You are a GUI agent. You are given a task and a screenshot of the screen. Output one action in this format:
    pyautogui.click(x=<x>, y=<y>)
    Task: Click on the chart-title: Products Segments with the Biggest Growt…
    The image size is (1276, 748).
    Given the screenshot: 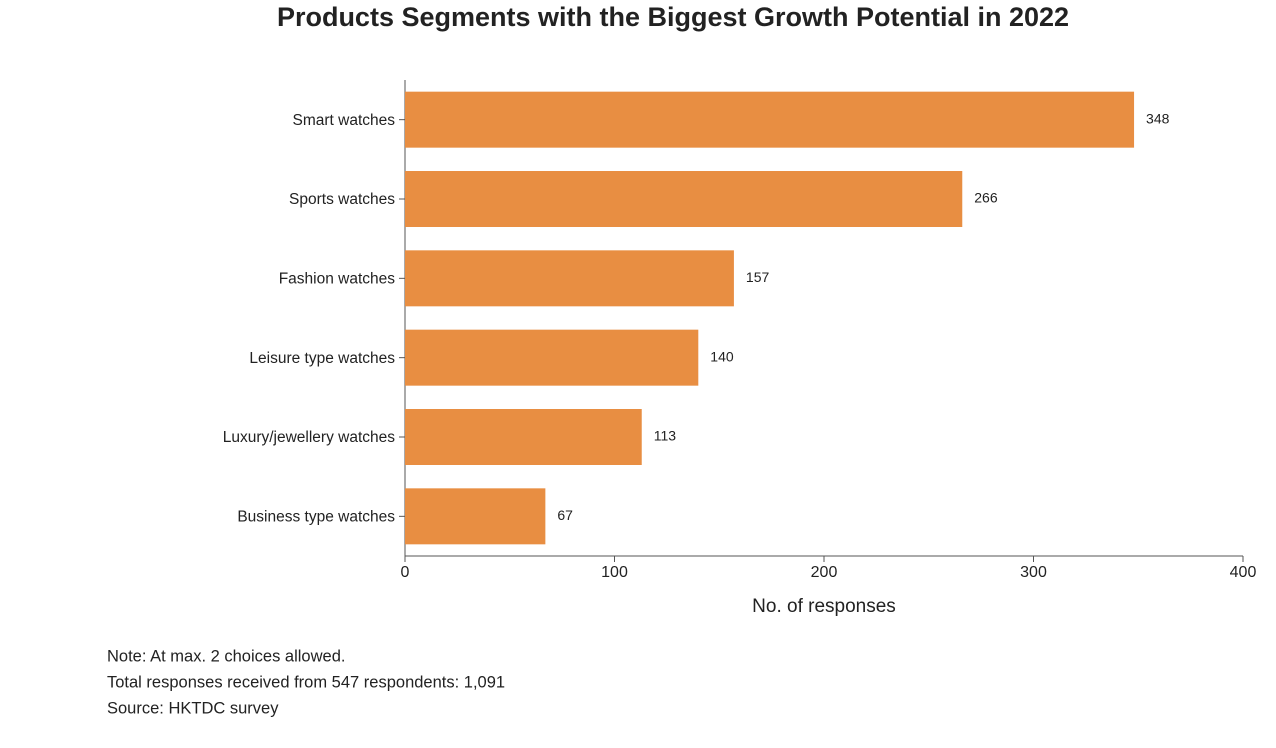 What is the action you would take?
    pyautogui.click(x=673, y=17)
    